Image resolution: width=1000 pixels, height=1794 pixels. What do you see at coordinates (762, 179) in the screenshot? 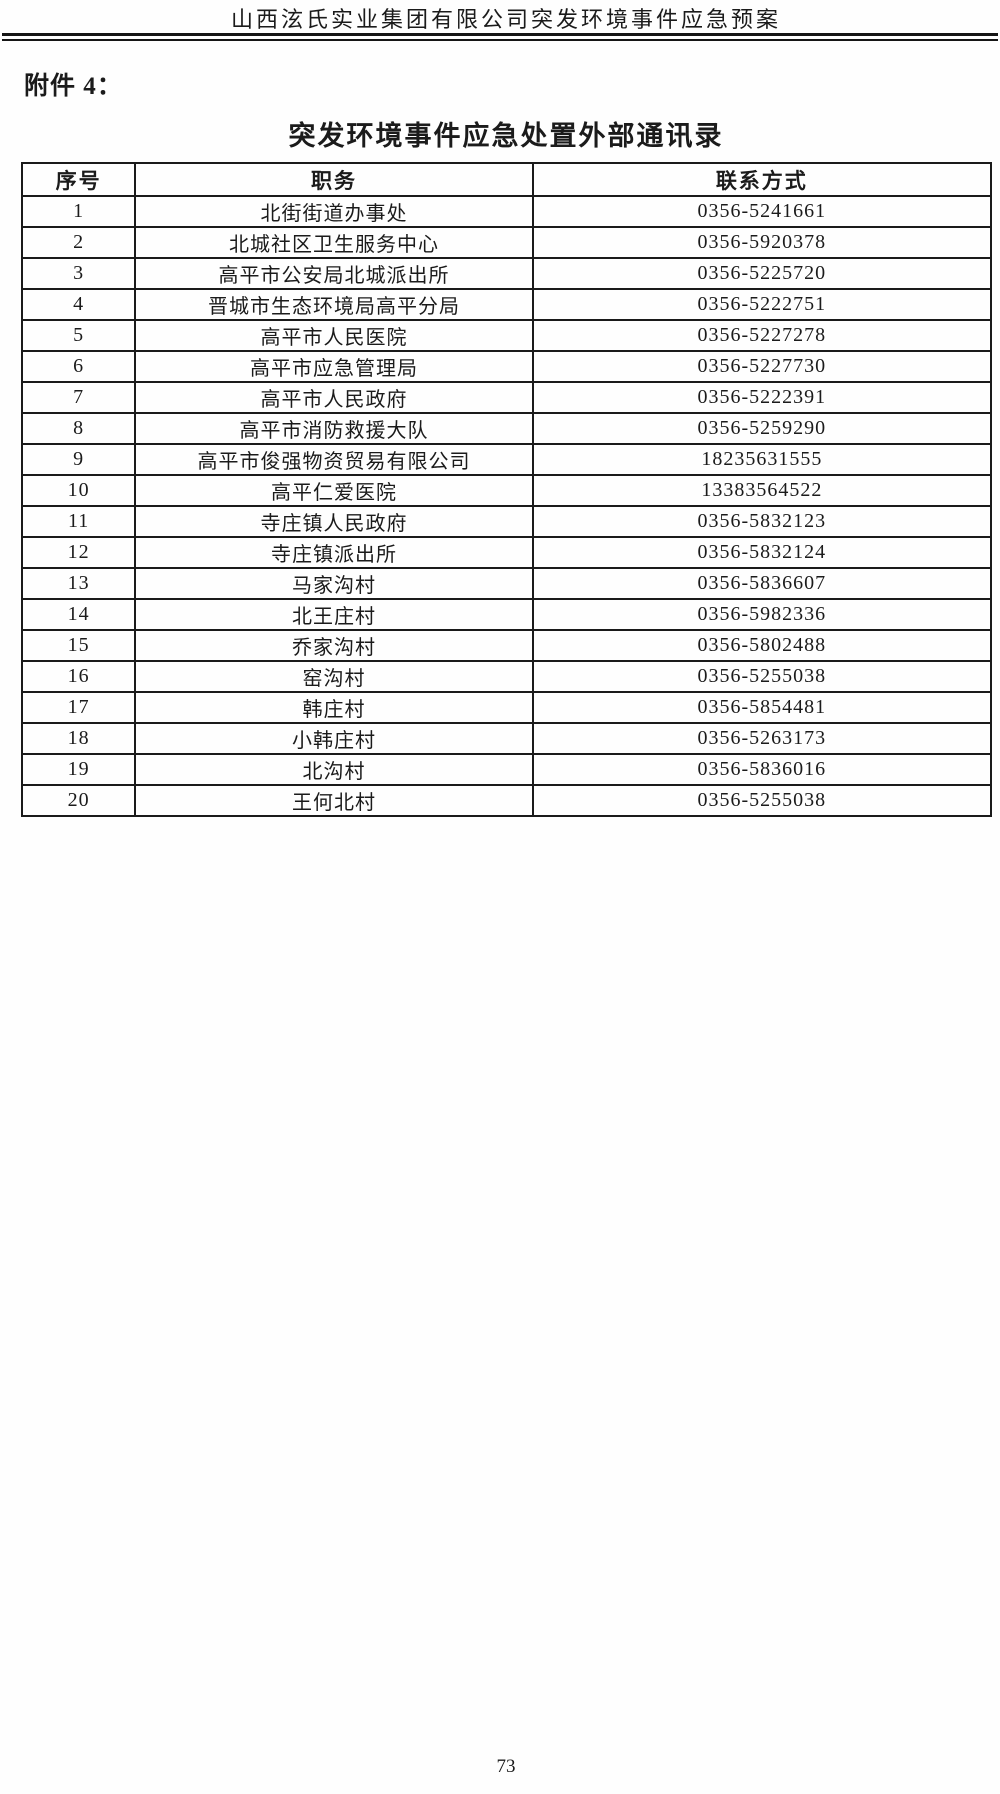
I see `column-header-contact: 联系方式` at bounding box center [762, 179].